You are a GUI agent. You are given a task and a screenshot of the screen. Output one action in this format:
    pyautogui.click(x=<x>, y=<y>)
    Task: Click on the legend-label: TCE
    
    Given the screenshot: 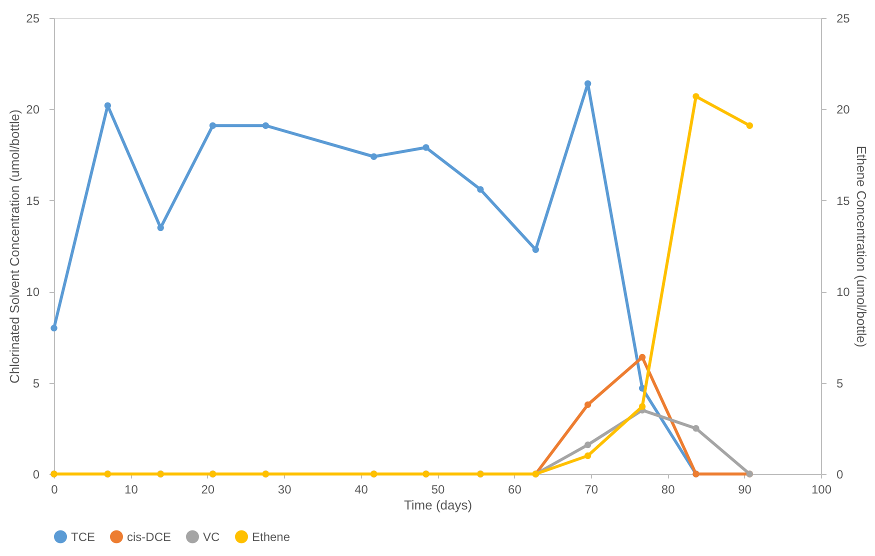 What is the action you would take?
    pyautogui.click(x=83, y=537)
    